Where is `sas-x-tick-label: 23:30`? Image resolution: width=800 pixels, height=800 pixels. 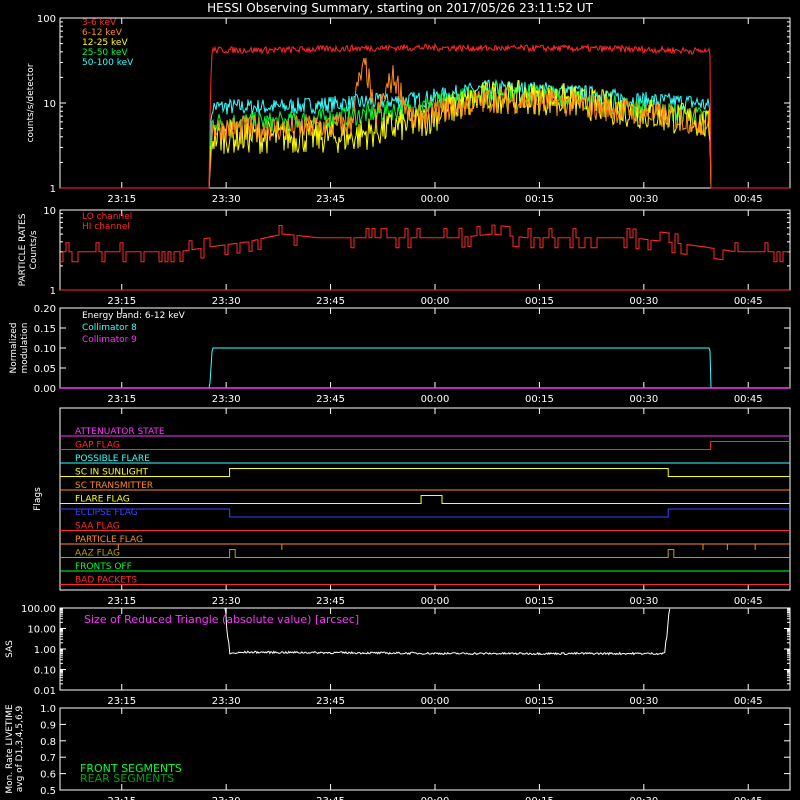 sas-x-tick-label: 23:30 is located at coordinates (226, 701).